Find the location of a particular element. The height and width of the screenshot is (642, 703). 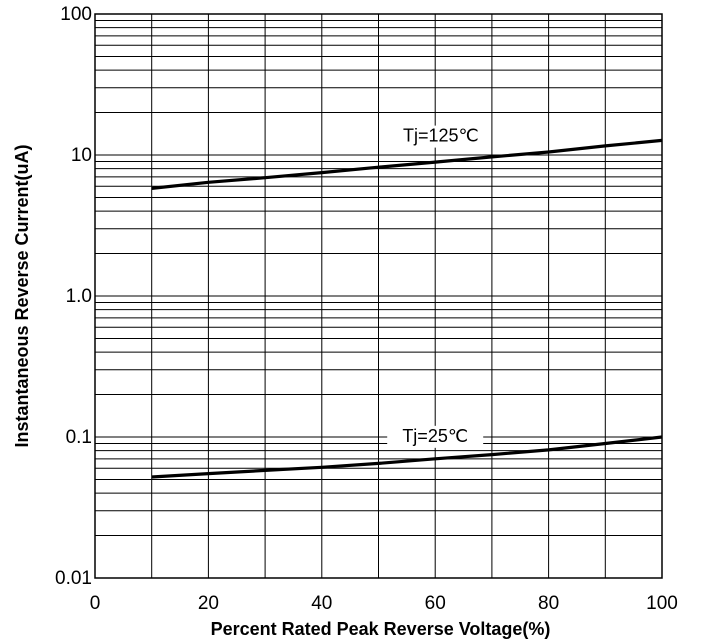

y-axis-label: Instantaneous Reverse Current(uA) is located at coordinates (22, 295).